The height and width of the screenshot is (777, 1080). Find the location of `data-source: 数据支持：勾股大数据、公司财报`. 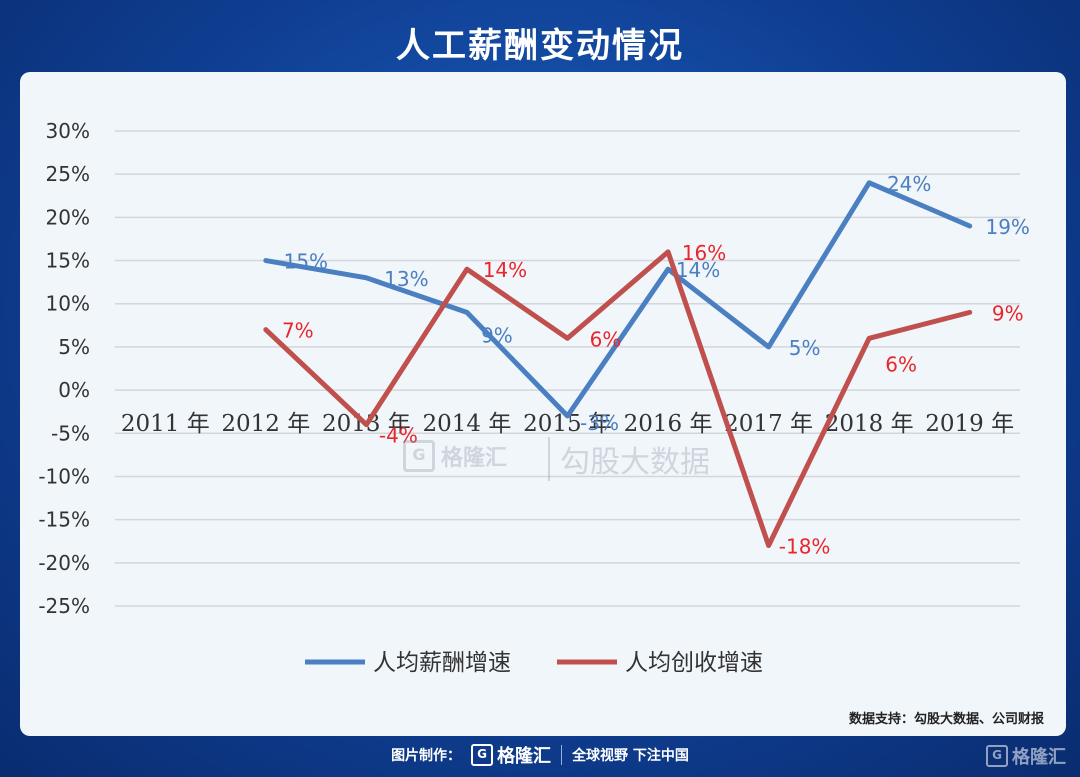

data-source: 数据支持：勾股大数据、公司财报 is located at coordinates (946, 719).